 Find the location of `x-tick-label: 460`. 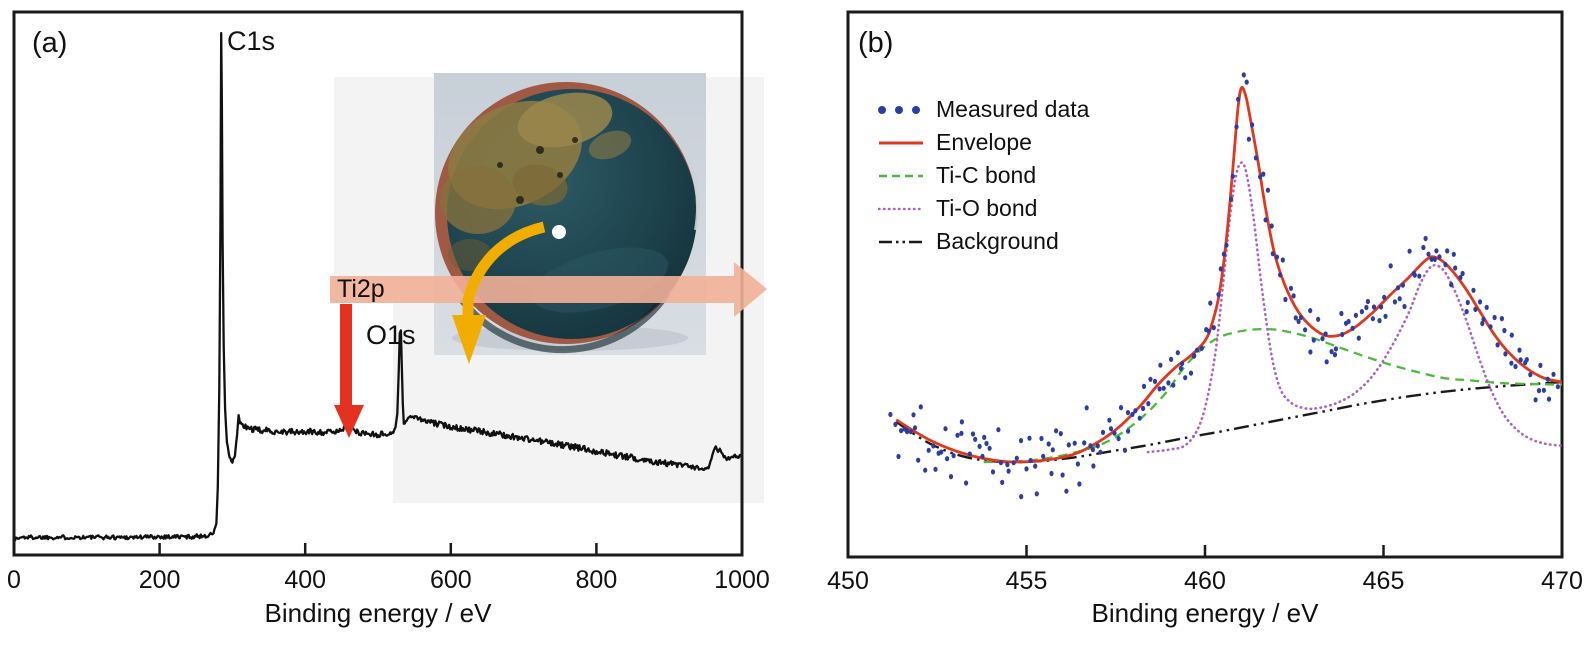

x-tick-label: 460 is located at coordinates (1205, 581).